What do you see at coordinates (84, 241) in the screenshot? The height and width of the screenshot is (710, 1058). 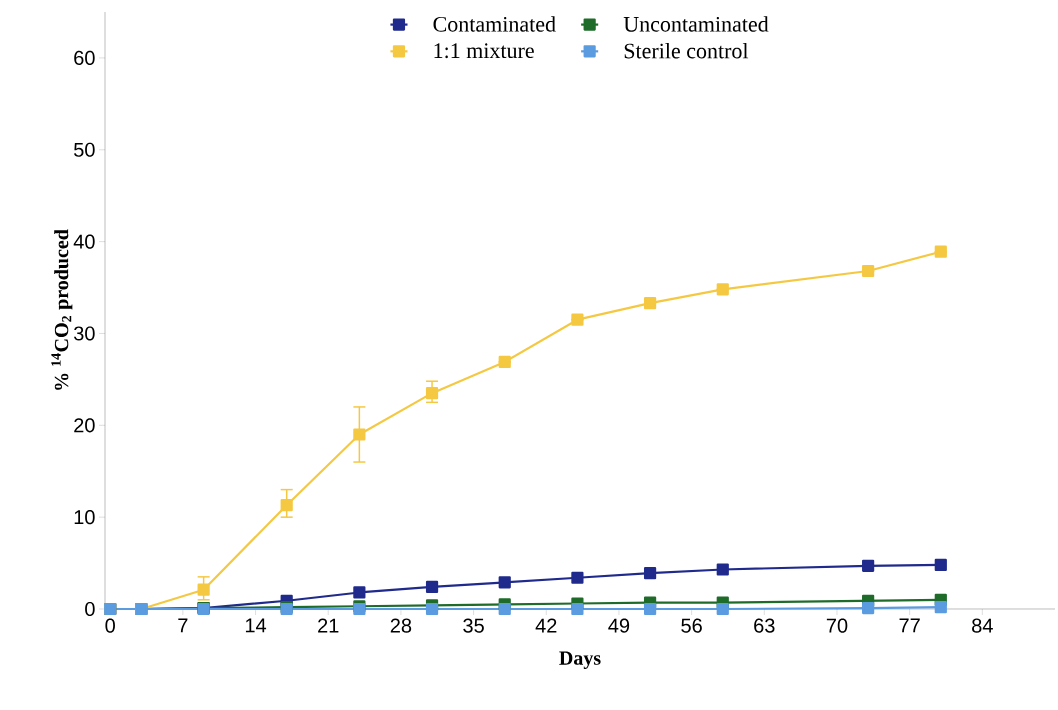 I see `y-tick-label: 40` at bounding box center [84, 241].